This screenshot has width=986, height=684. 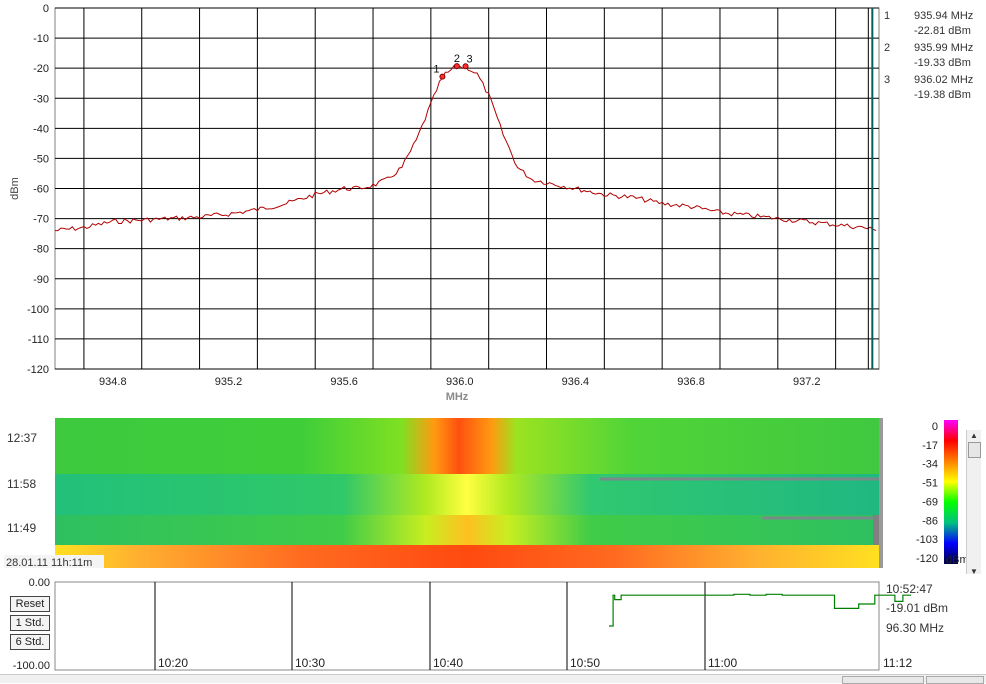 I want to click on x-tick-label: 937.2, so click(x=807, y=382).